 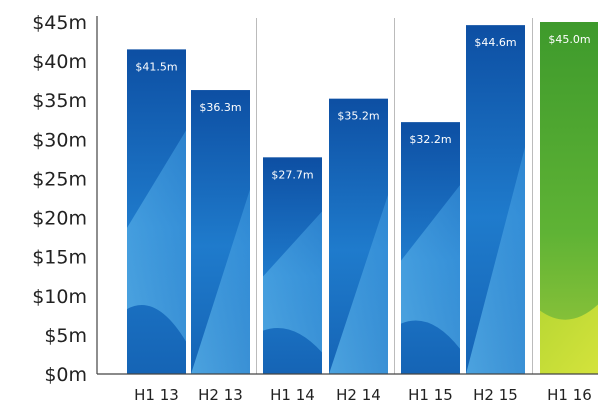 What do you see at coordinates (59, 23) in the screenshot?
I see `y-tick-label: $45m` at bounding box center [59, 23].